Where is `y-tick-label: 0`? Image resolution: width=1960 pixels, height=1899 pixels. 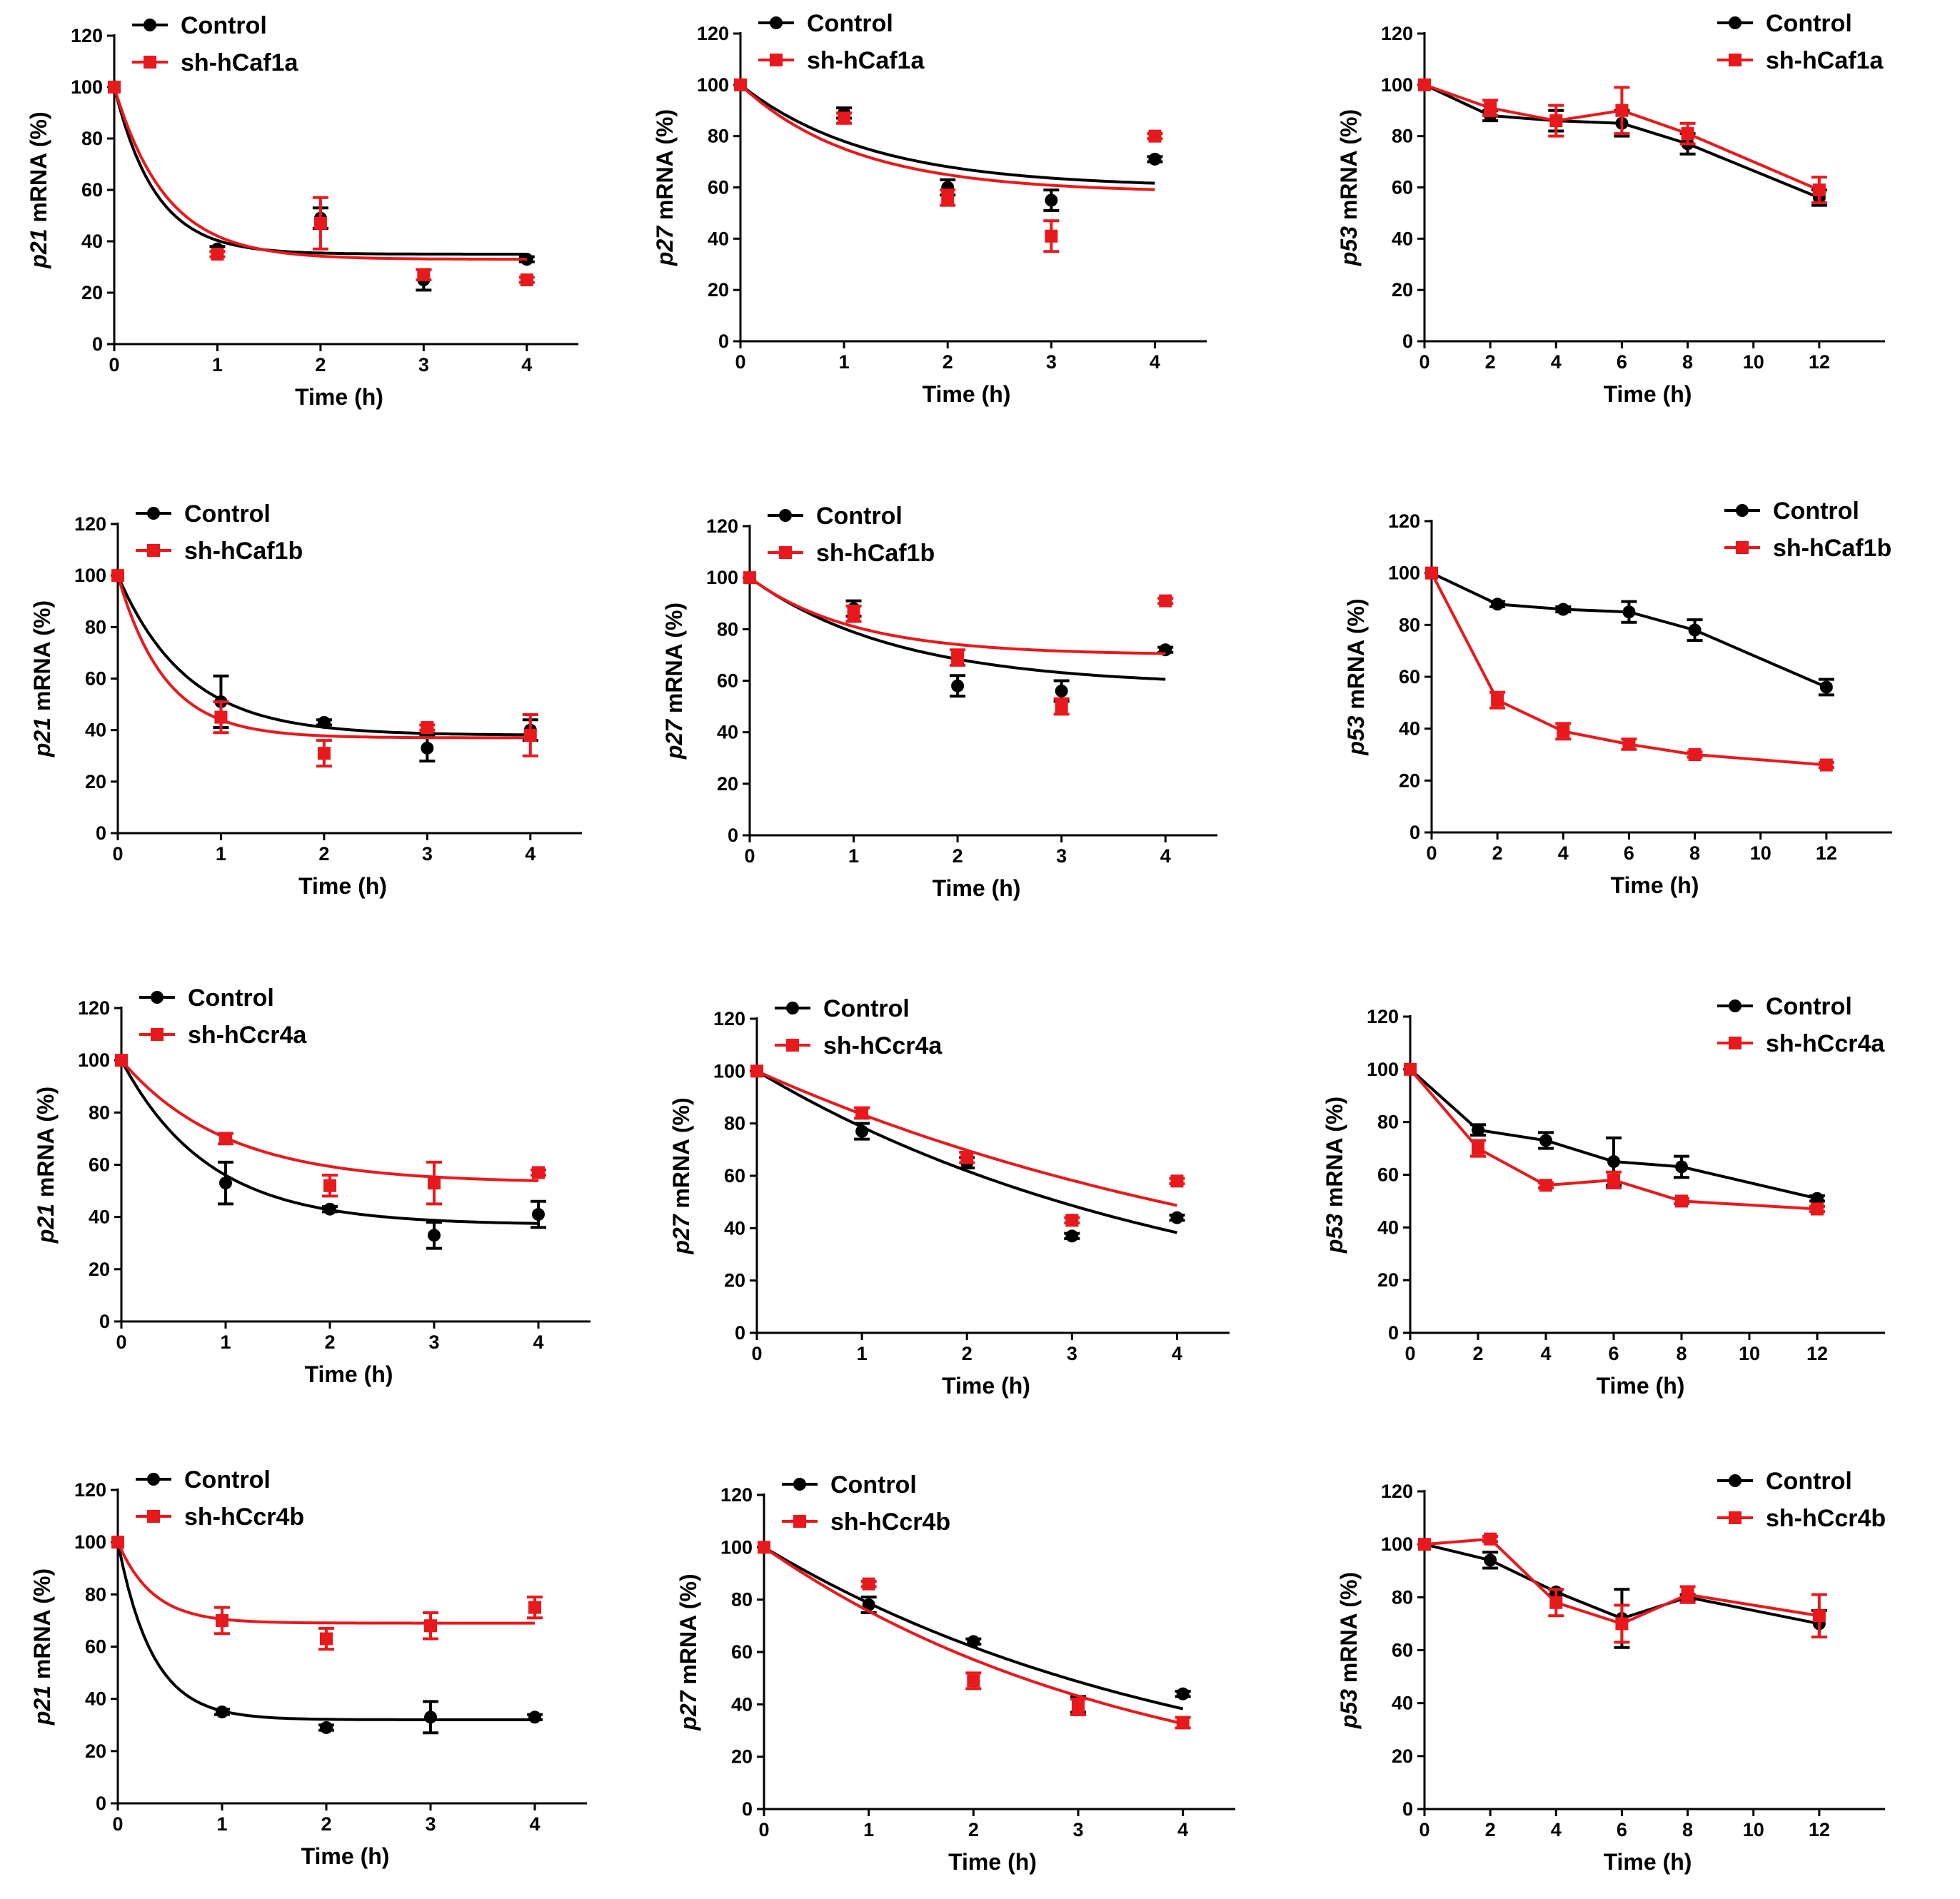
y-tick-label: 0 is located at coordinates (97, 344).